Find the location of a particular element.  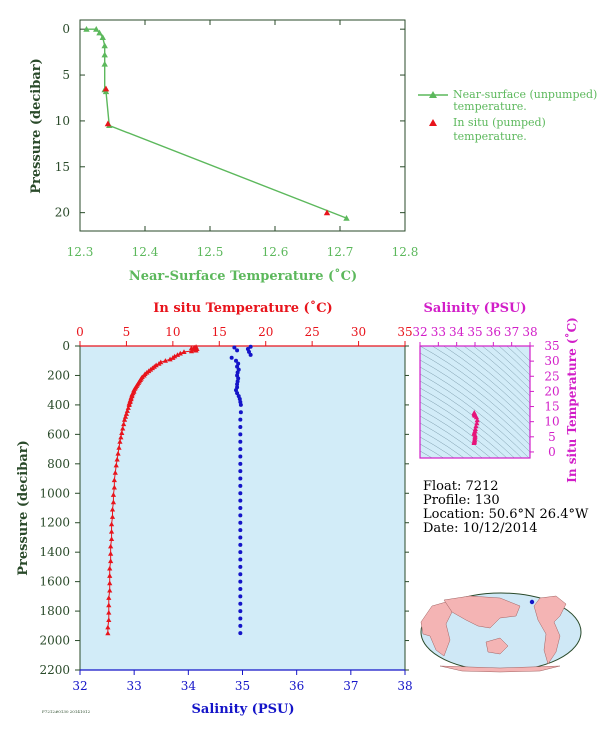

temperature-tick-label: 35 is located at coordinates (404, 332).